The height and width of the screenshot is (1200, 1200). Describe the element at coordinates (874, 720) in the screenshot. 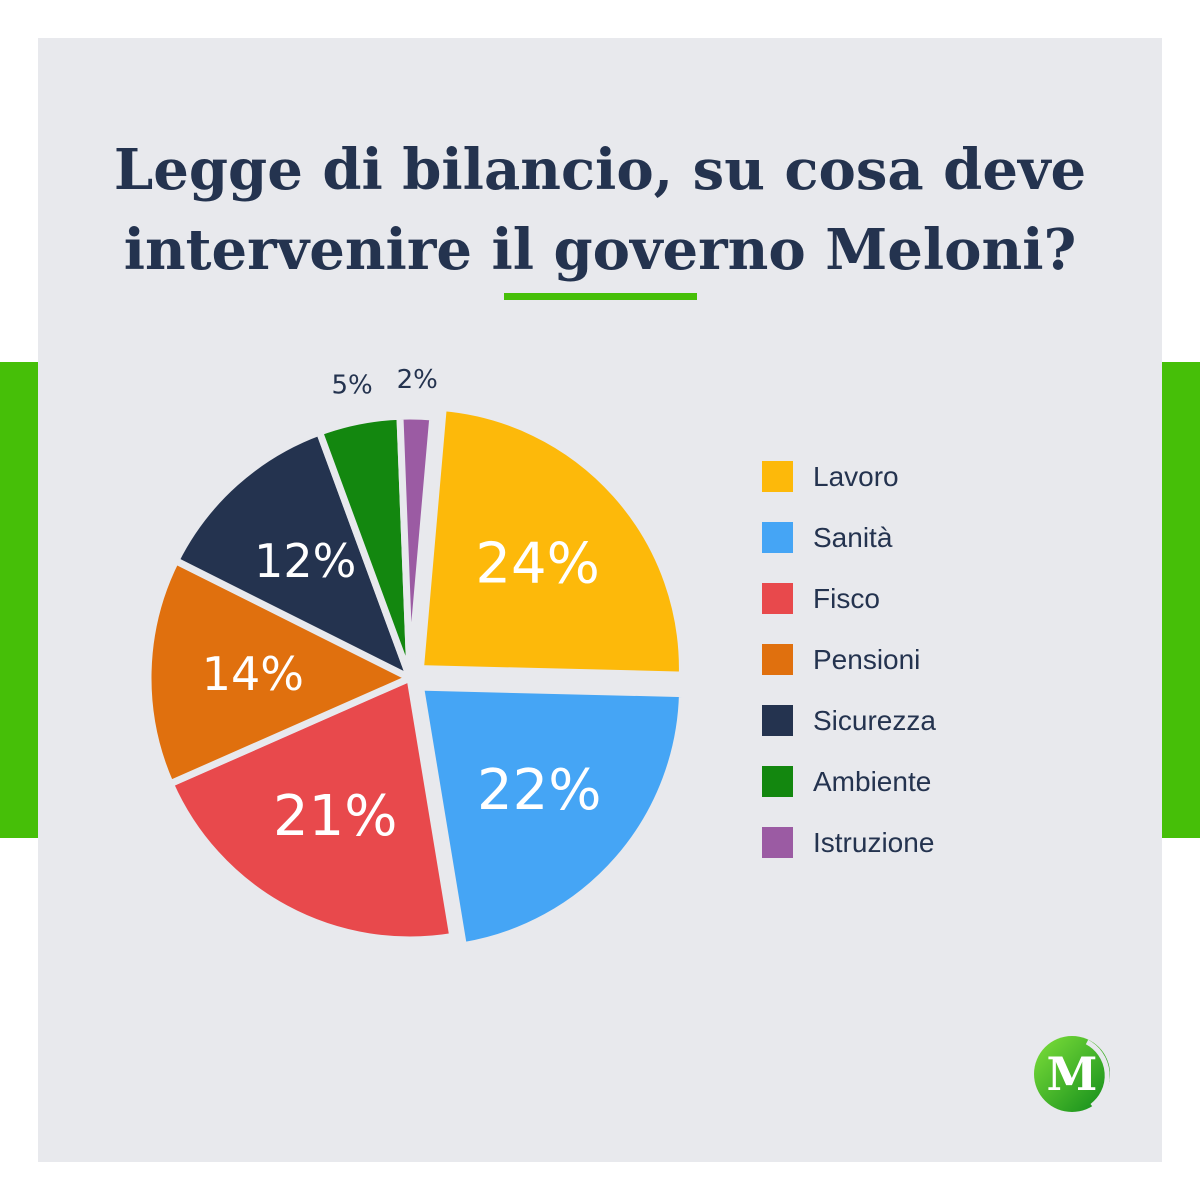

I see `legend-label: Sicurezza` at that location.